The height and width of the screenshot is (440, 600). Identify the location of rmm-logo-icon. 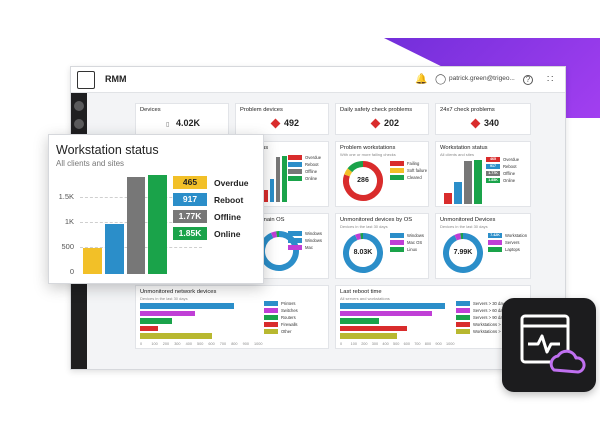
(86, 80).